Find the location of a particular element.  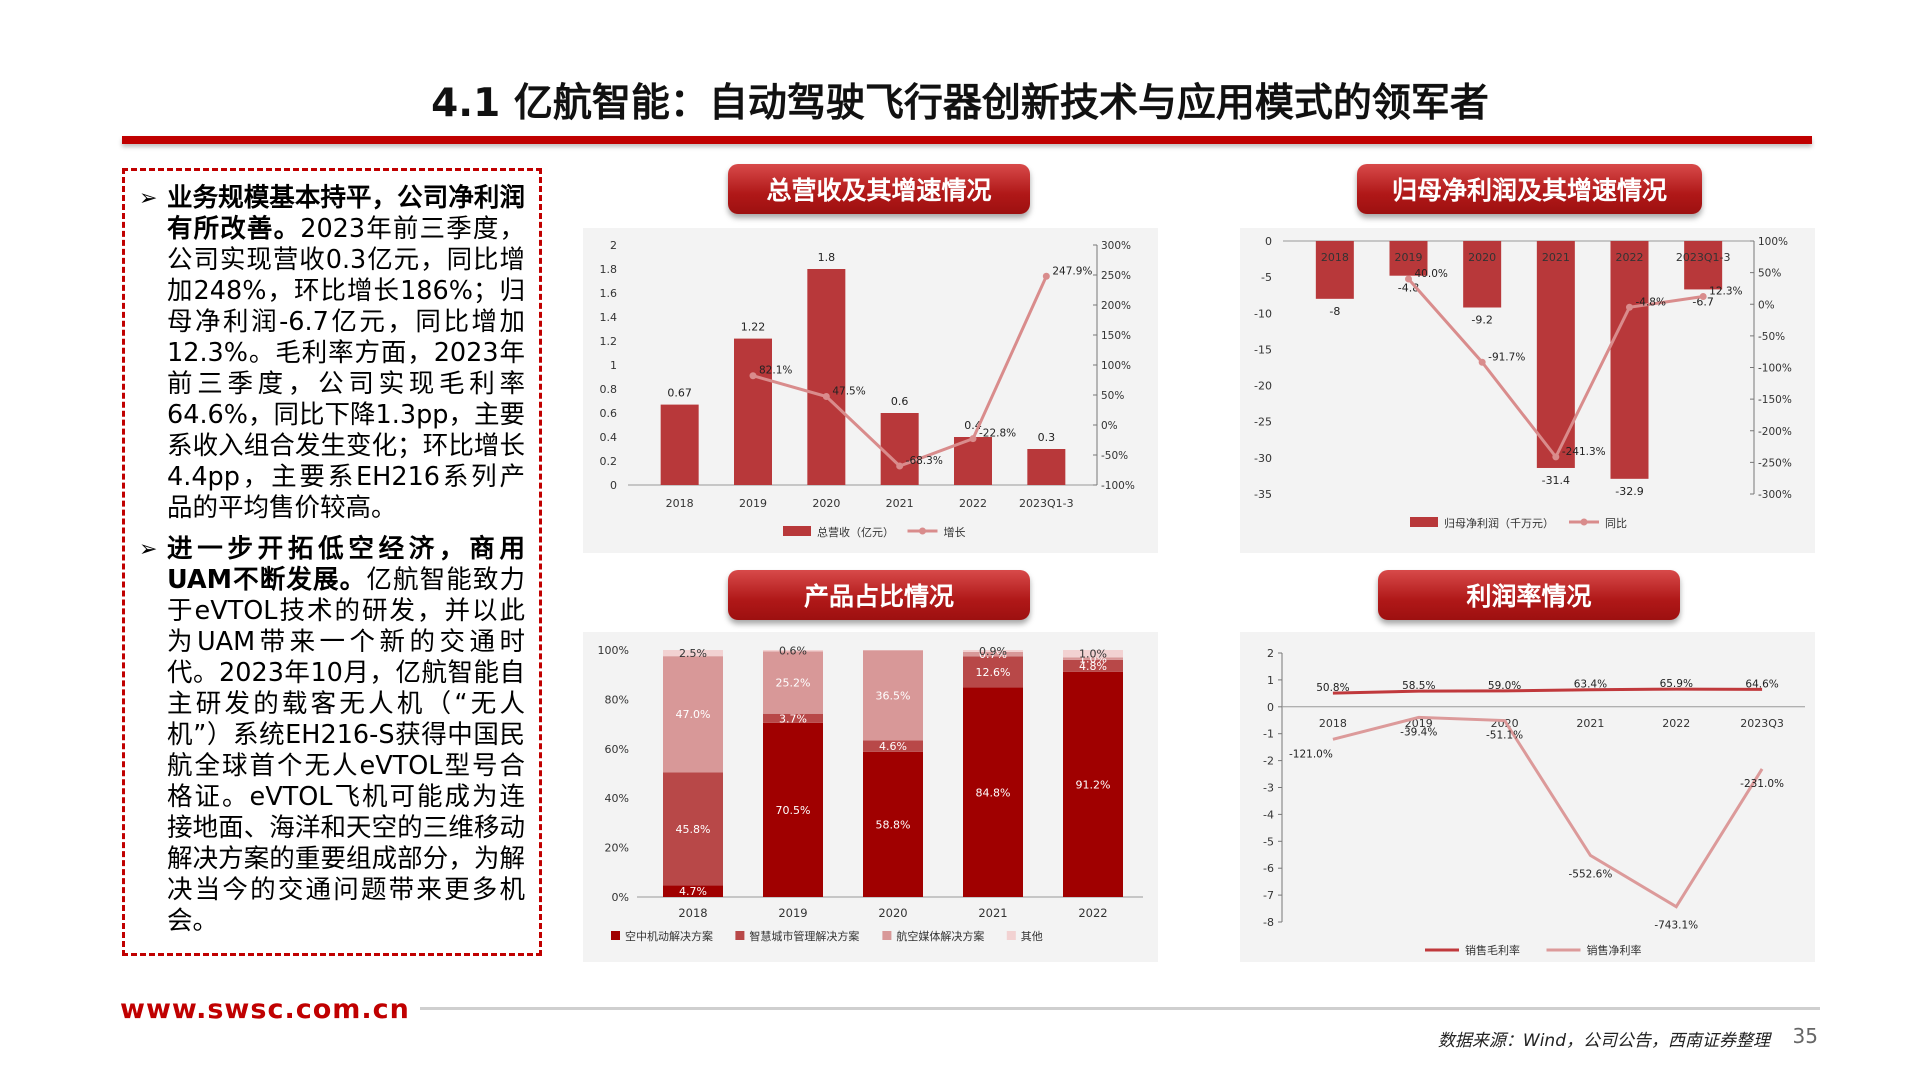

y-left-tick-label: 0.6 is located at coordinates (609, 413).